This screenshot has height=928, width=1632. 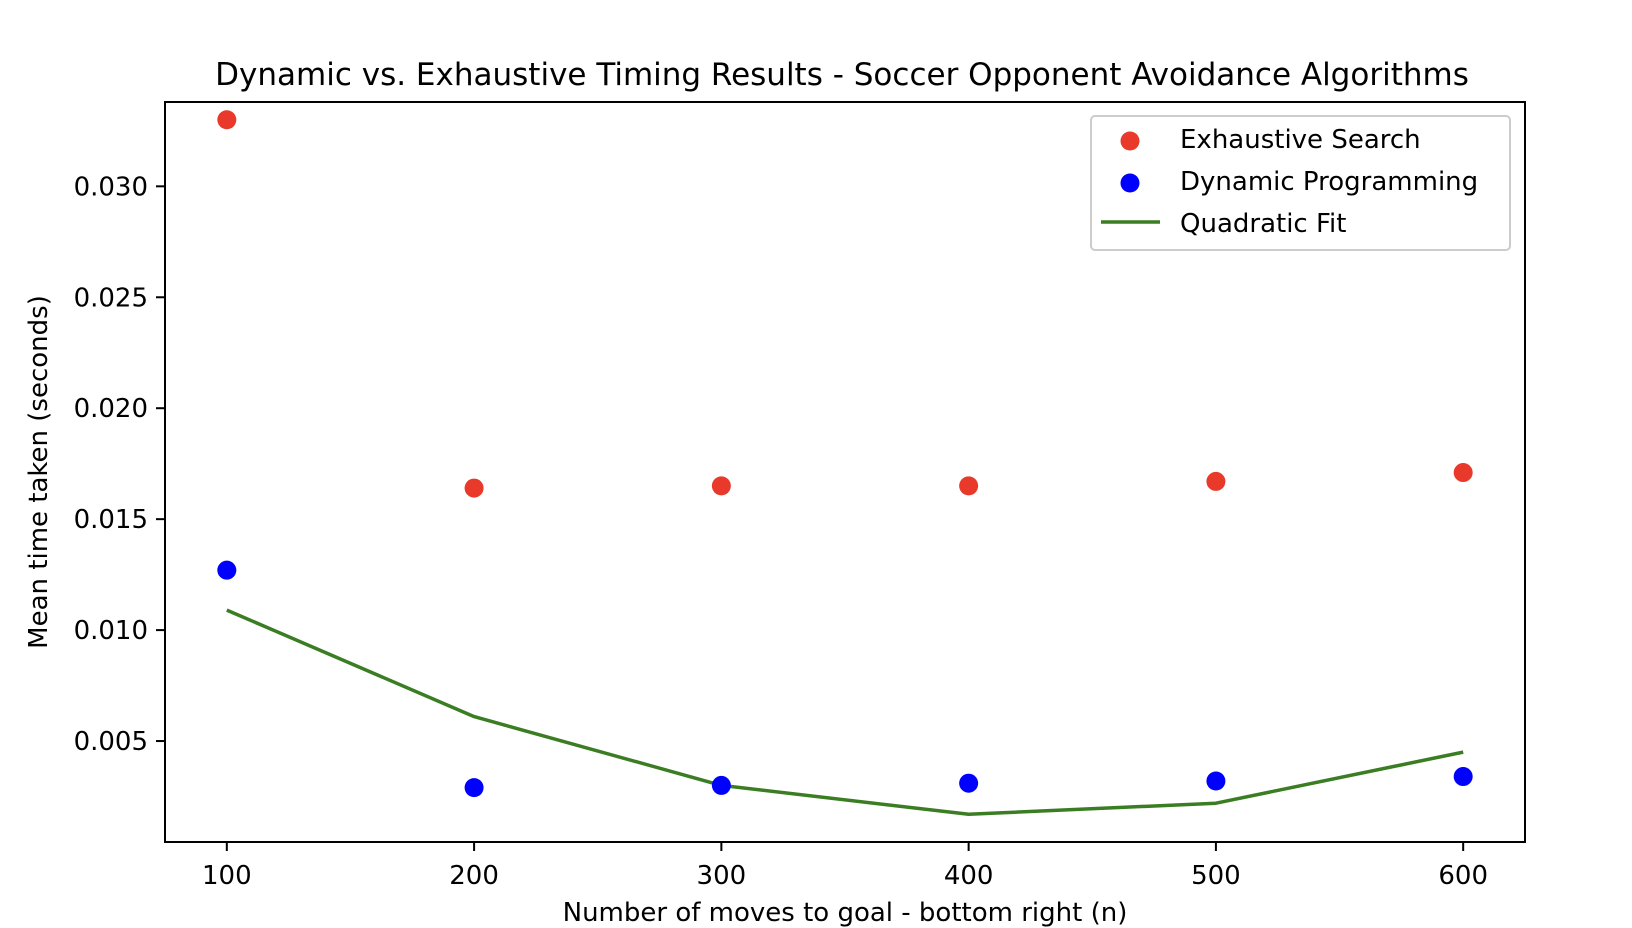 I want to click on legend-marker-dynamic, so click(x=1130, y=183).